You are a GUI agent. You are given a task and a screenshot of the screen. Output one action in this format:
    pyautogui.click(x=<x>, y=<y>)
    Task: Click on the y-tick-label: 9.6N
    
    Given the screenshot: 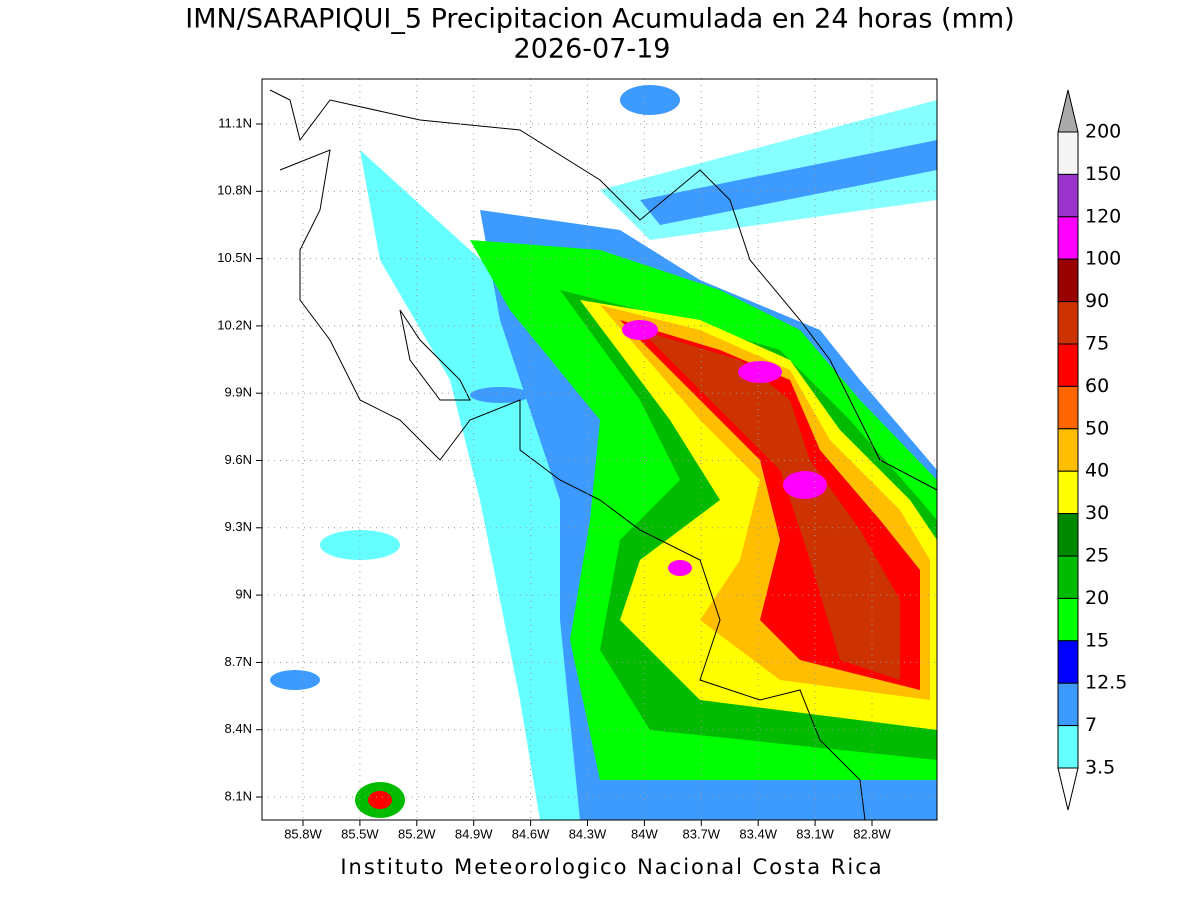 What is the action you would take?
    pyautogui.click(x=238, y=459)
    